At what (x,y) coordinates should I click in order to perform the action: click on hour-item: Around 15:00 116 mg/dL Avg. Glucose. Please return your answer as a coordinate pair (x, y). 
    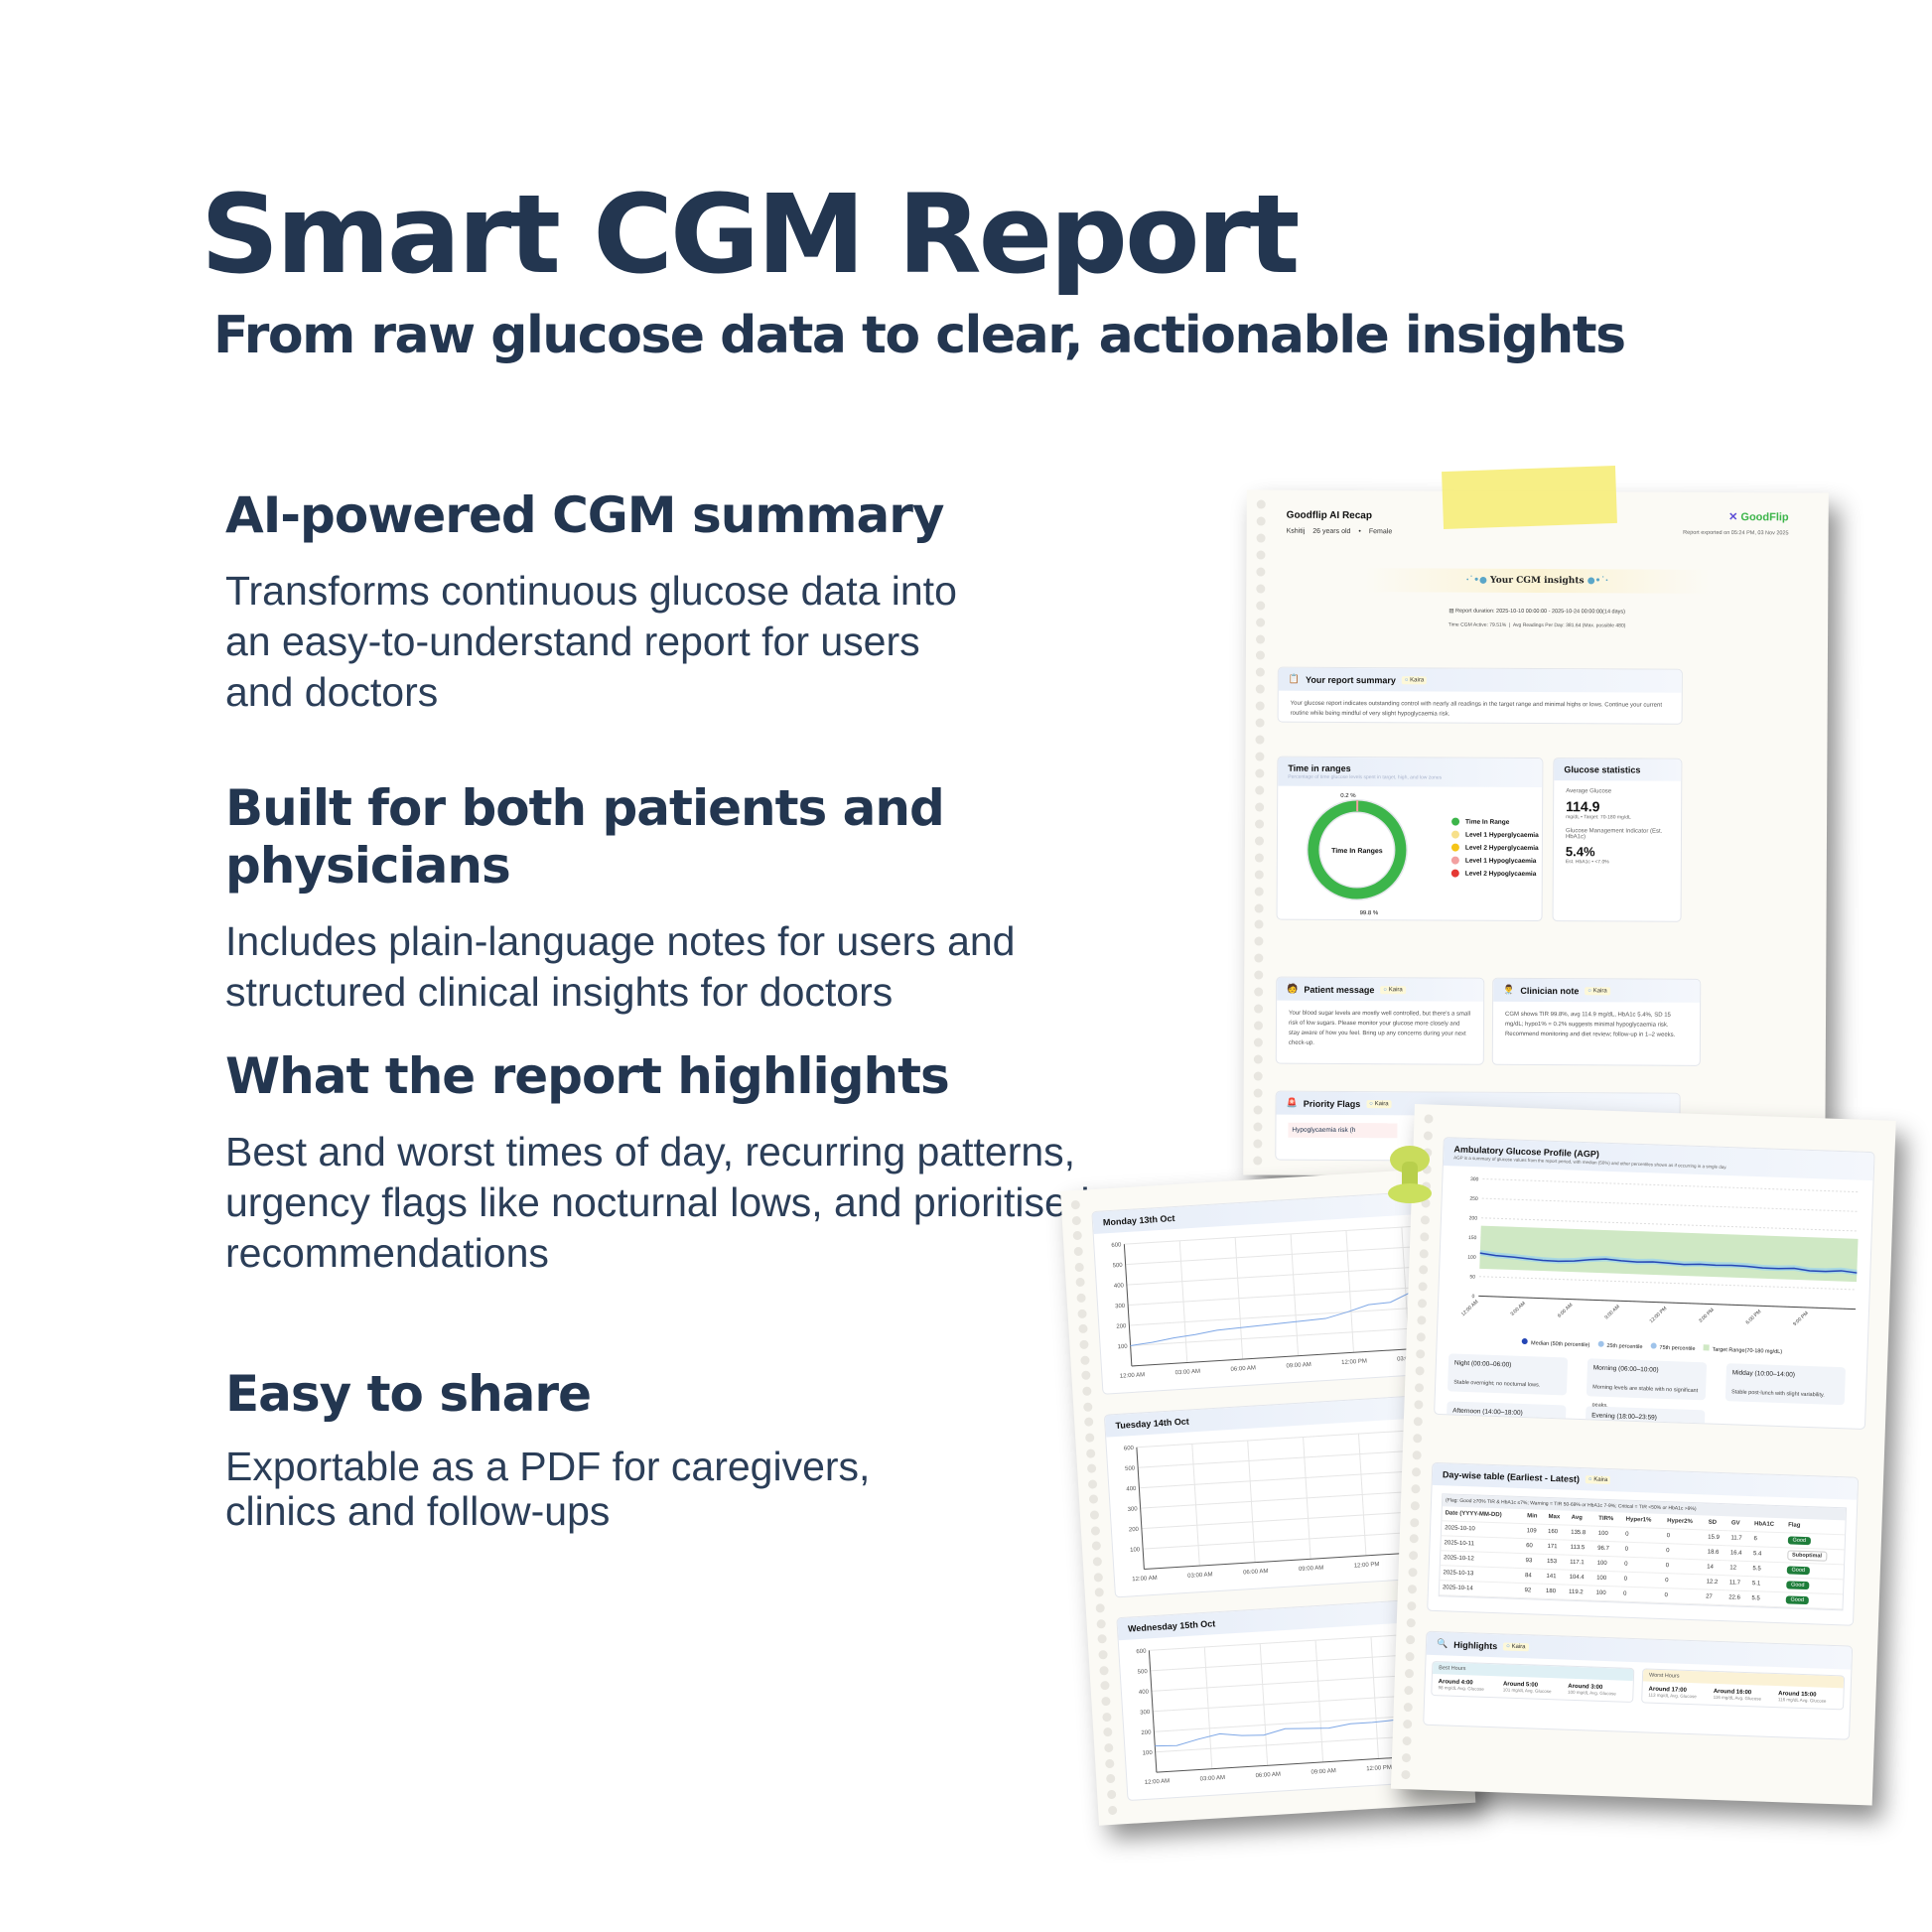
    Looking at the image, I should click on (1802, 1698).